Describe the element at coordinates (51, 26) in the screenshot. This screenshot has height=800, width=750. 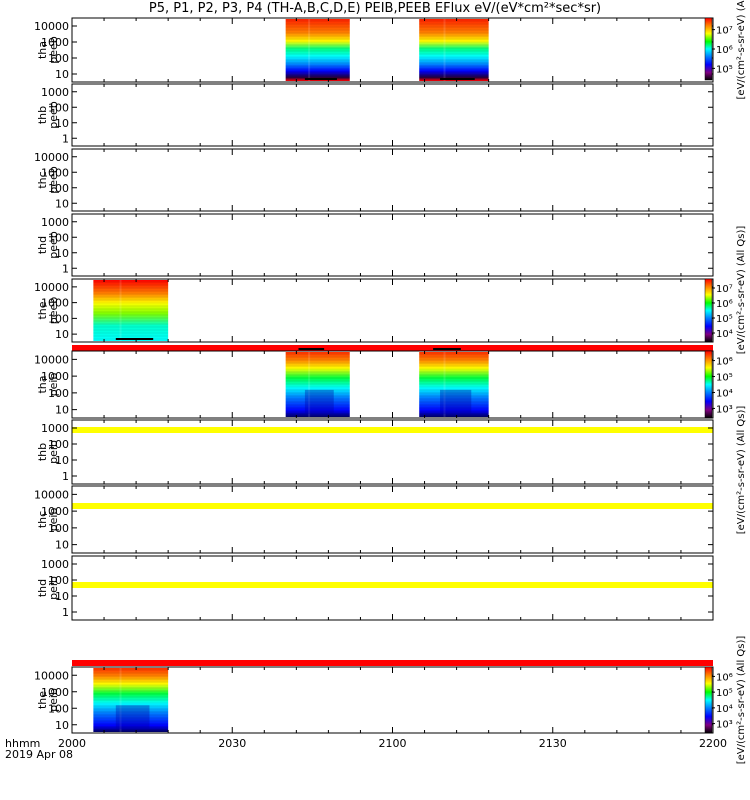
I see `y-tick-label-0-3: 10000` at that location.